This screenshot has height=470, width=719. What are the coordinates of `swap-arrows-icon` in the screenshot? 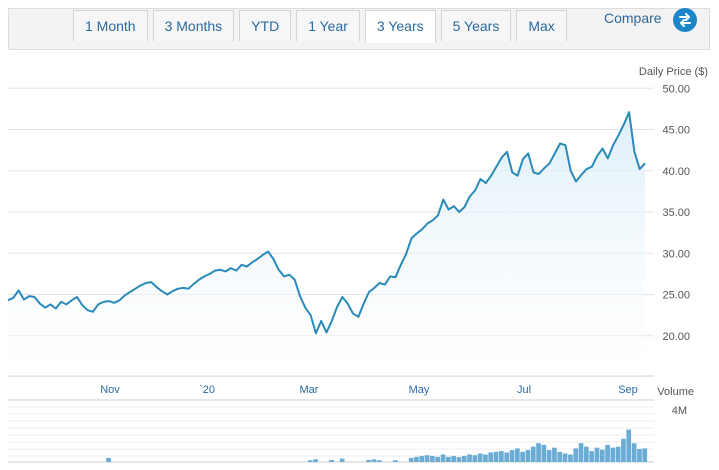 It's located at (685, 20).